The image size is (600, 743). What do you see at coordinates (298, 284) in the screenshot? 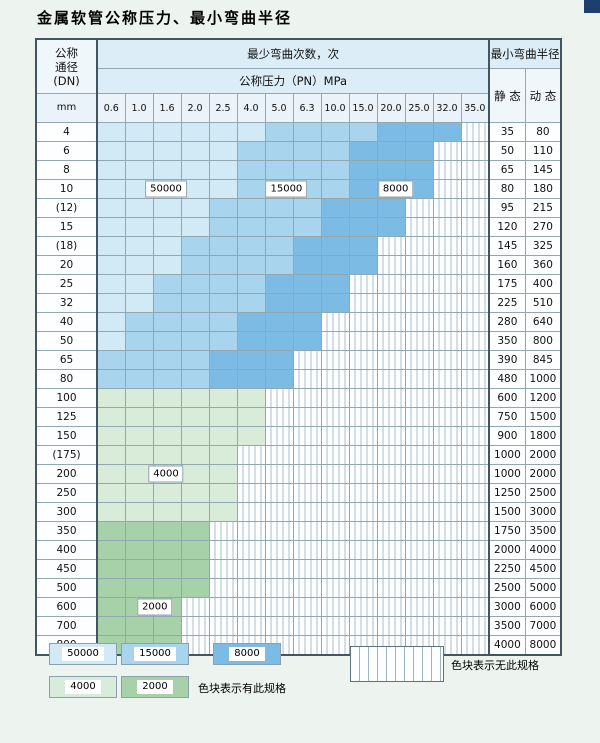
I see `table-row-dn-25: 25 175 400` at bounding box center [298, 284].